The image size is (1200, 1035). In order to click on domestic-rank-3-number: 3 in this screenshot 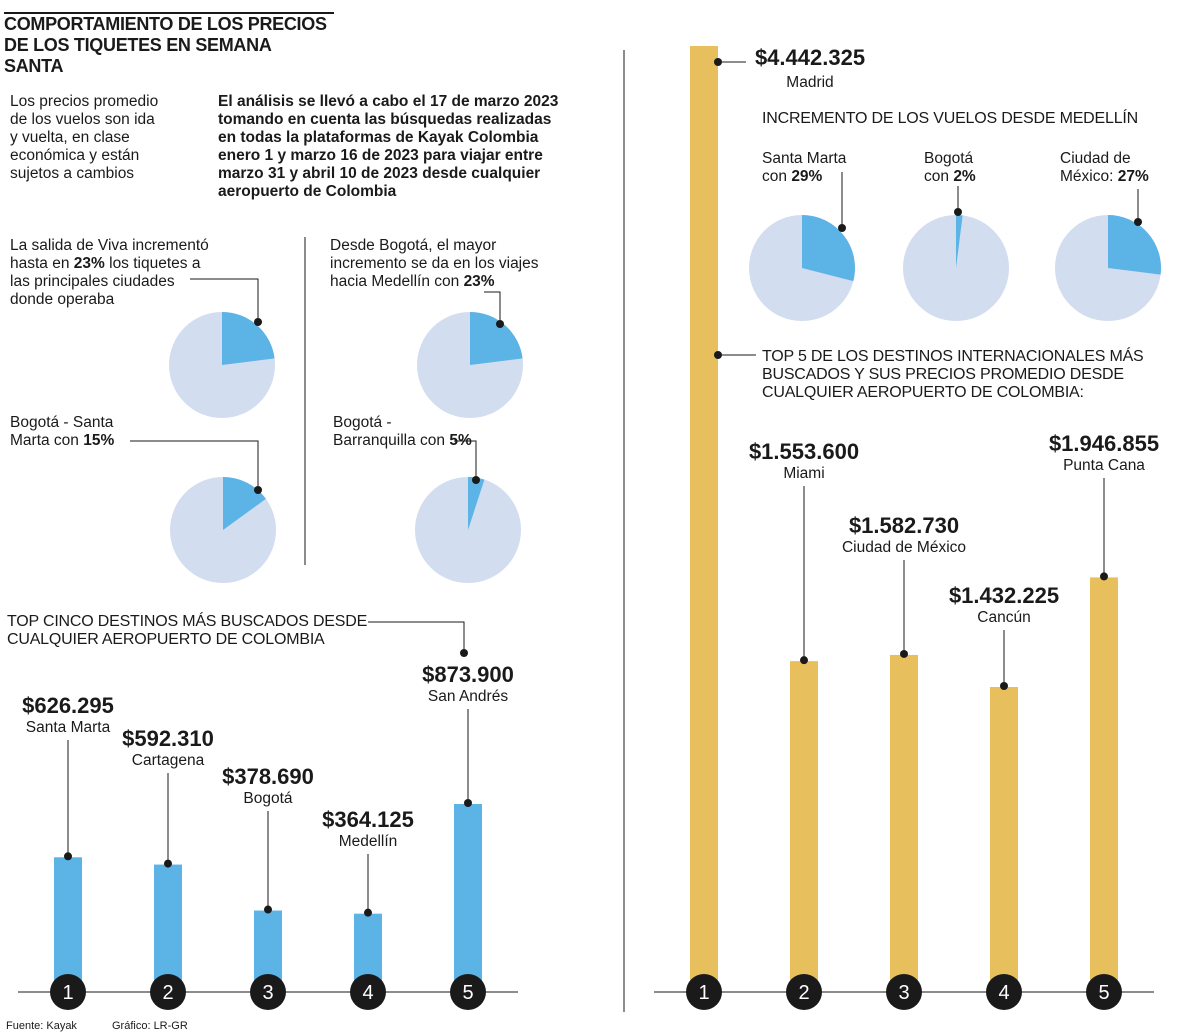, I will do `click(267, 993)`.